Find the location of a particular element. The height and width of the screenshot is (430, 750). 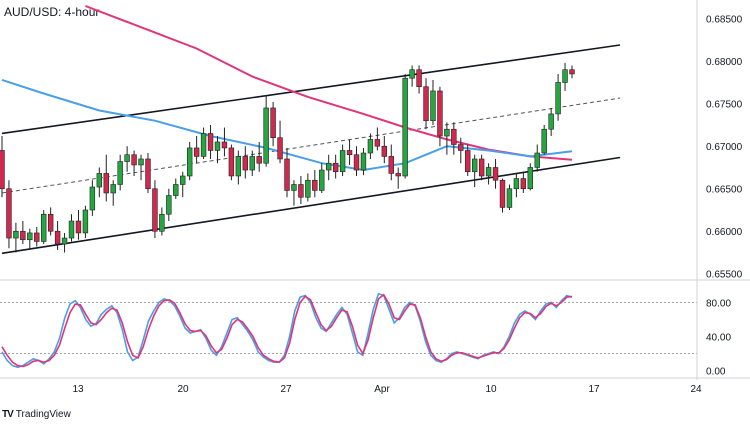

stoch-tick-label: 80.00 is located at coordinates (718, 303).